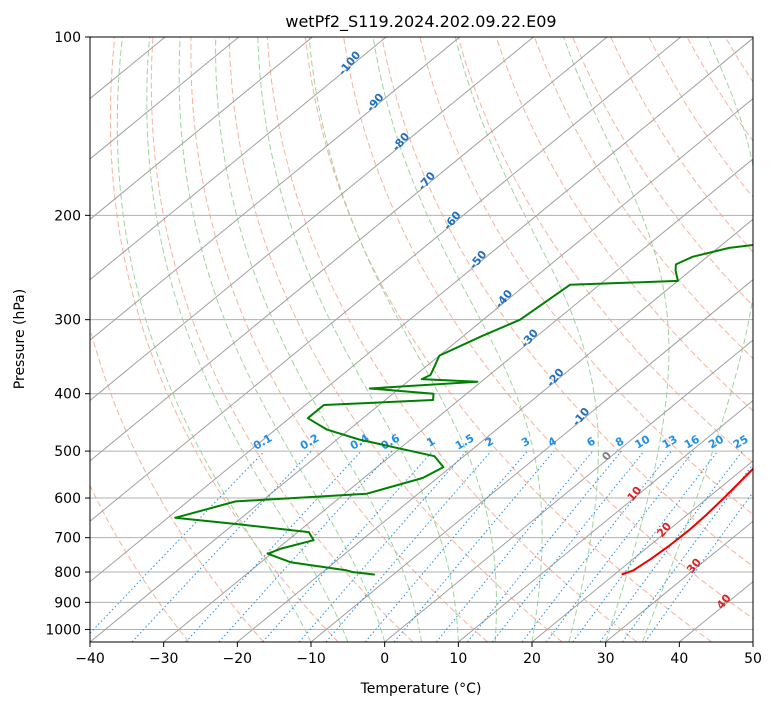  What do you see at coordinates (643, 441) in the screenshot?
I see `mixing-ratio-label: 10` at bounding box center [643, 441].